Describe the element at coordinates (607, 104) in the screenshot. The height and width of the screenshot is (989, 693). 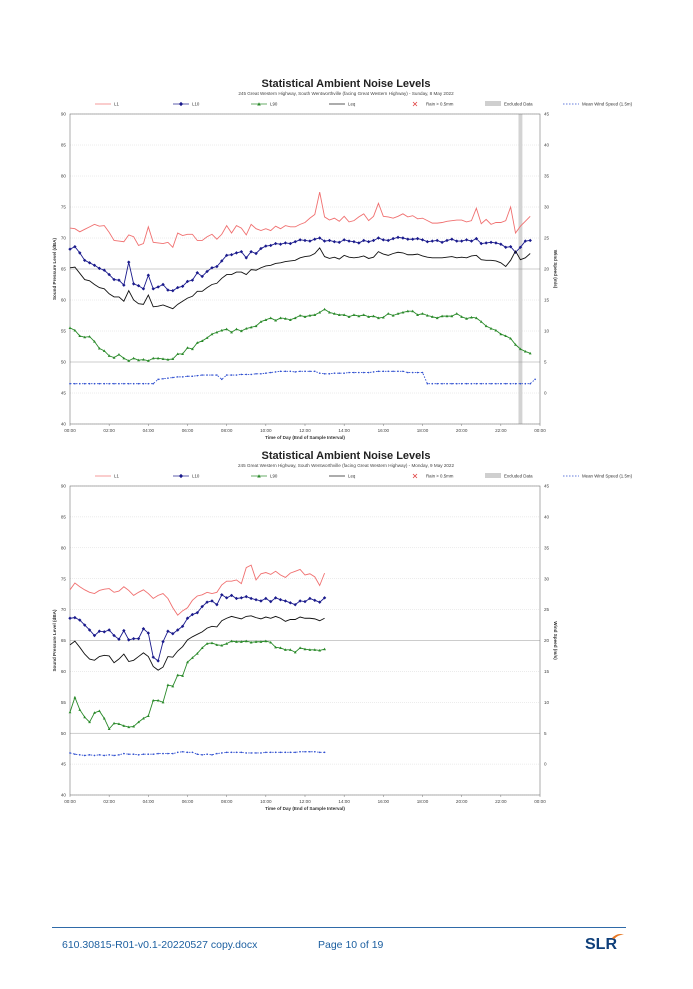
I see `legend-label: Mean Wind Speed (1.5m)` at that location.